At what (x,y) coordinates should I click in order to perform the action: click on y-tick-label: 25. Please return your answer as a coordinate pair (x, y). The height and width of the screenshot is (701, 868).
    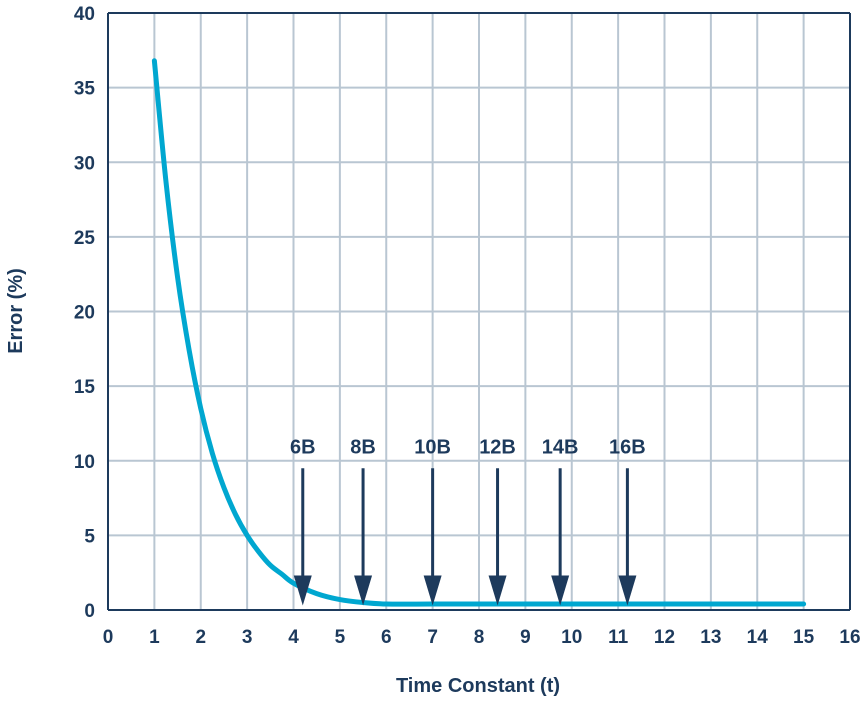
    Looking at the image, I should click on (85, 238).